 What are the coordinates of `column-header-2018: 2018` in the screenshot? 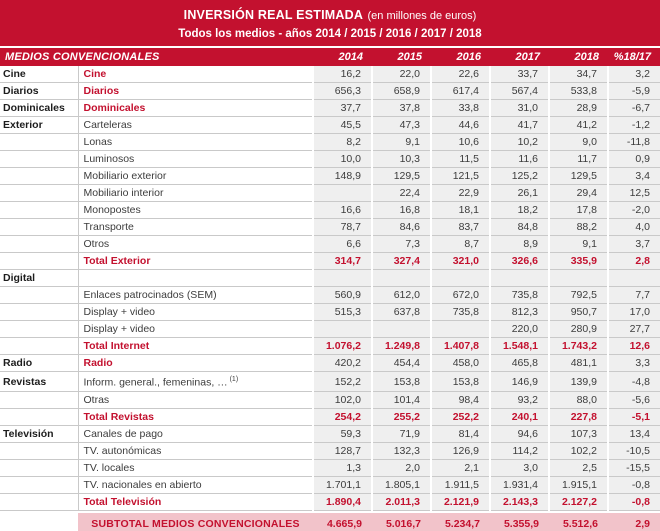 It's located at (578, 57).